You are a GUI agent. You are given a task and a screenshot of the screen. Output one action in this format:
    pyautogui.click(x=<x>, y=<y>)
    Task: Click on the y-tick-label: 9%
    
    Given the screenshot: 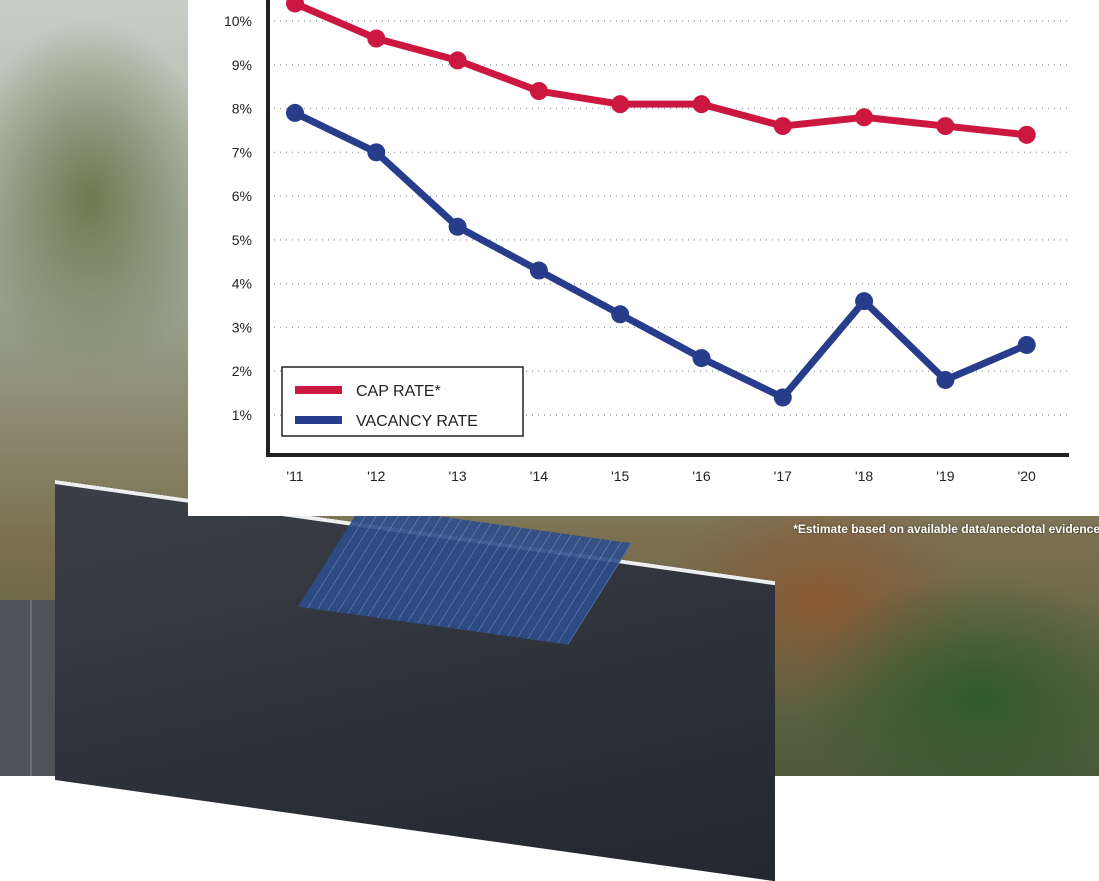 What is the action you would take?
    pyautogui.click(x=242, y=65)
    